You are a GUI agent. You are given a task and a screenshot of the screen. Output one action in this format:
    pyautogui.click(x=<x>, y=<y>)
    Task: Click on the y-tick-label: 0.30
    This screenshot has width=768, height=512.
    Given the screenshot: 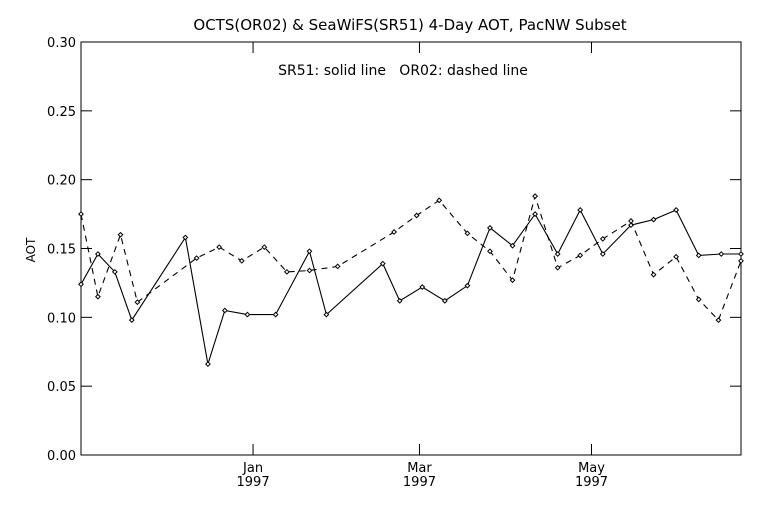 What is the action you would take?
    pyautogui.click(x=61, y=43)
    